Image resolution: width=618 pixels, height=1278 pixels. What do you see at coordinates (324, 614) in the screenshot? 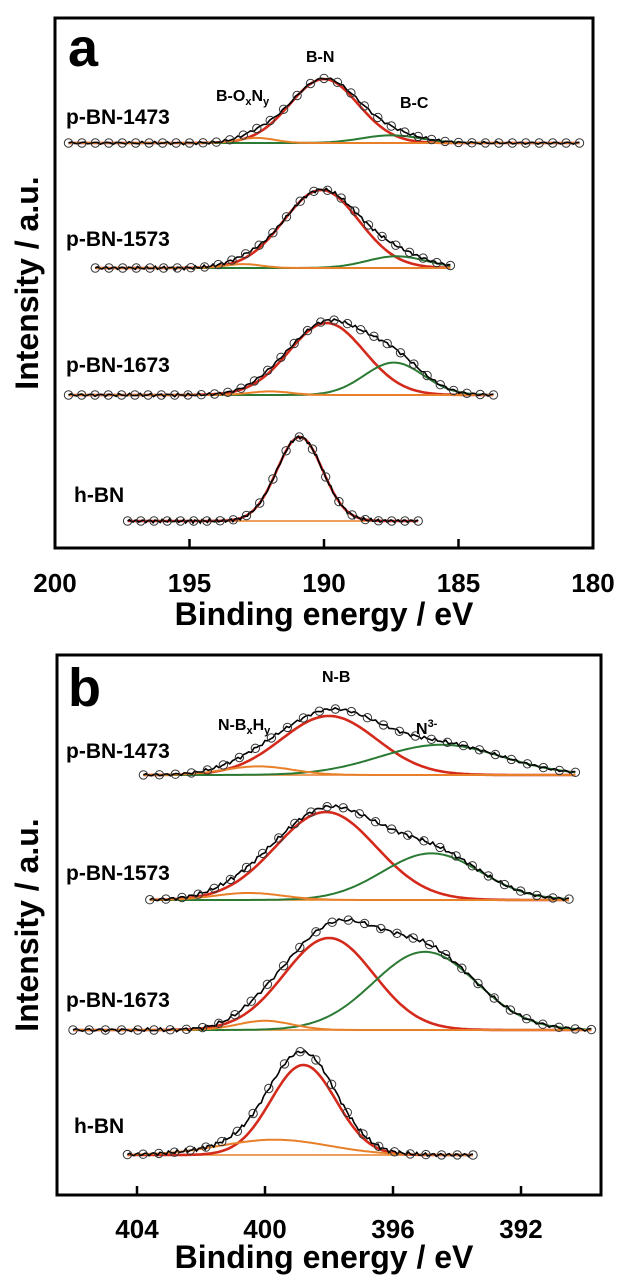
I see `panel-a-x-axis-label: Binding energy / eV` at bounding box center [324, 614].